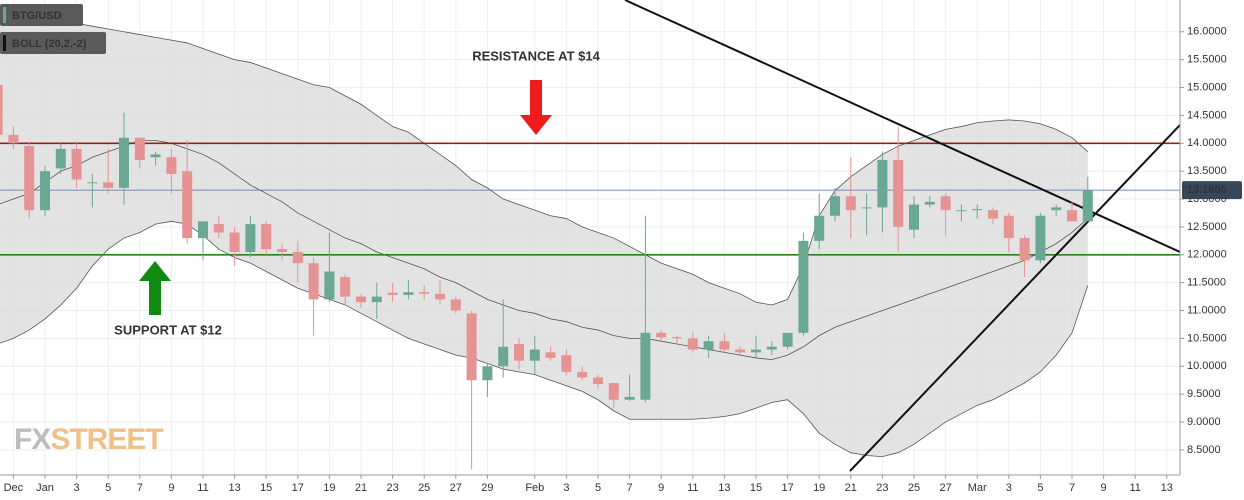 The image size is (1244, 500). I want to click on y-tick-label: 16.0000, so click(1207, 32).